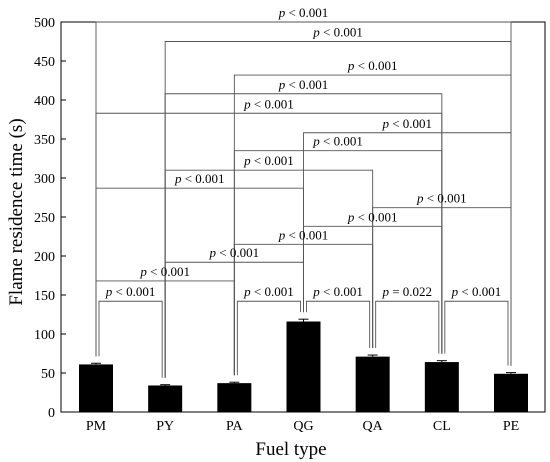 The image size is (550, 462). What do you see at coordinates (44, 335) in the screenshot?
I see `y-tick-label: 100` at bounding box center [44, 335].